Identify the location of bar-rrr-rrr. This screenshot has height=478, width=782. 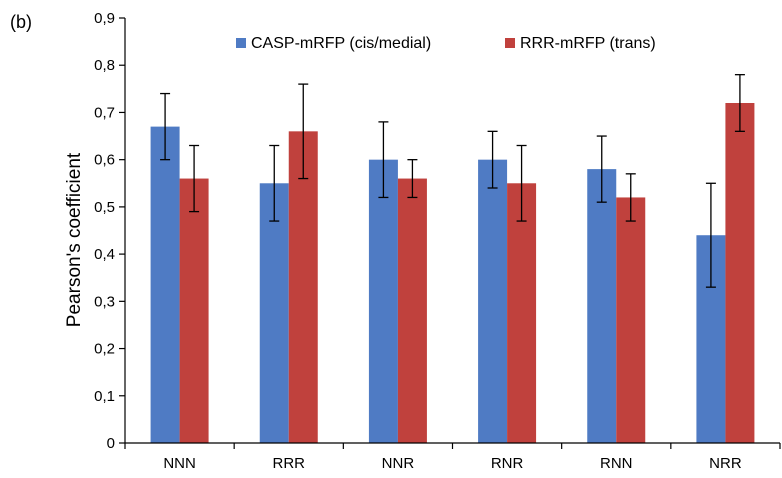
(303, 287).